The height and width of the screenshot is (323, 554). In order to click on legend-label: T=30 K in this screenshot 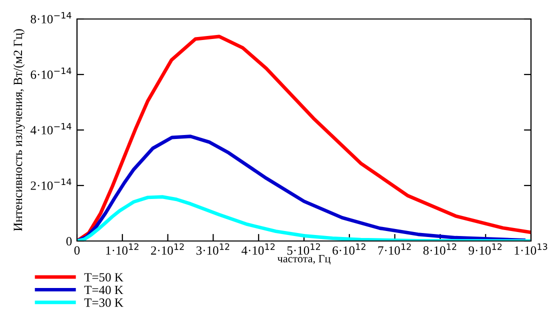, I will do `click(104, 302)`.